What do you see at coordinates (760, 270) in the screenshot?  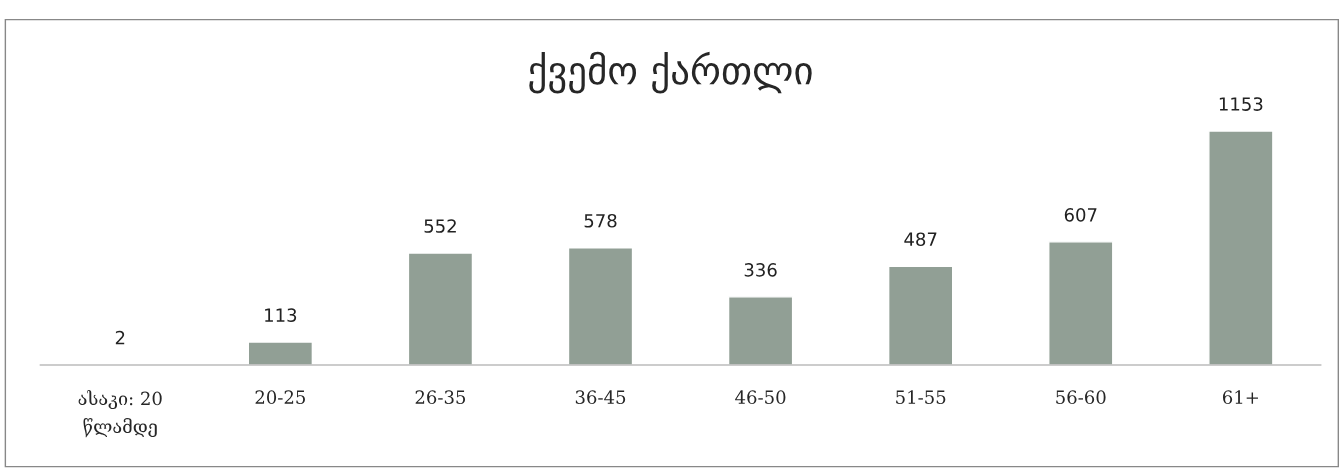 I see `data-label: 336` at bounding box center [760, 270].